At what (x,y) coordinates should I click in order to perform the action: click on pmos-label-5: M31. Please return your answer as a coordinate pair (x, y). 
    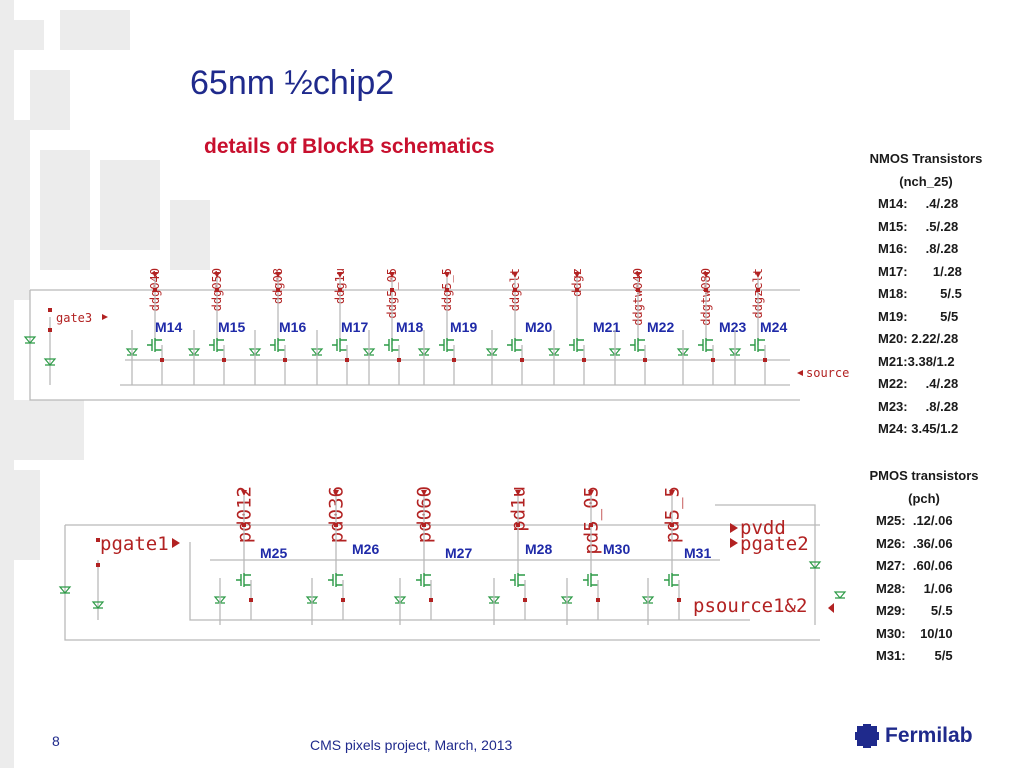
    Looking at the image, I should click on (697, 553).